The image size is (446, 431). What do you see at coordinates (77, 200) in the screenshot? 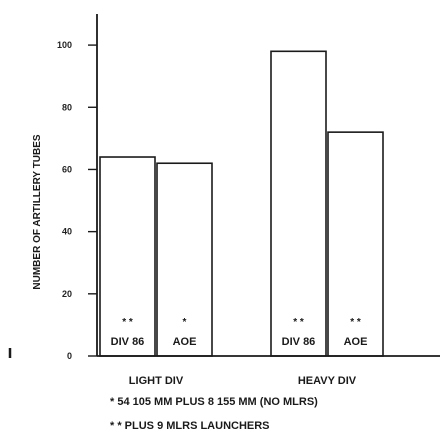
I see `y-axis-ticks: 0 20 40 60 80 100` at bounding box center [77, 200].